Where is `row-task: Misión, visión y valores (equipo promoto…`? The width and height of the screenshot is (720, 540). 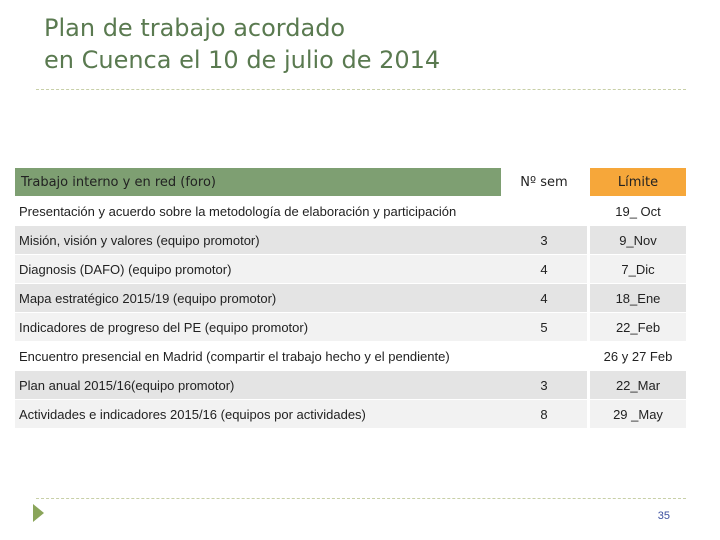
row-task: Misión, visión y valores (equipo promoto… is located at coordinates (258, 240).